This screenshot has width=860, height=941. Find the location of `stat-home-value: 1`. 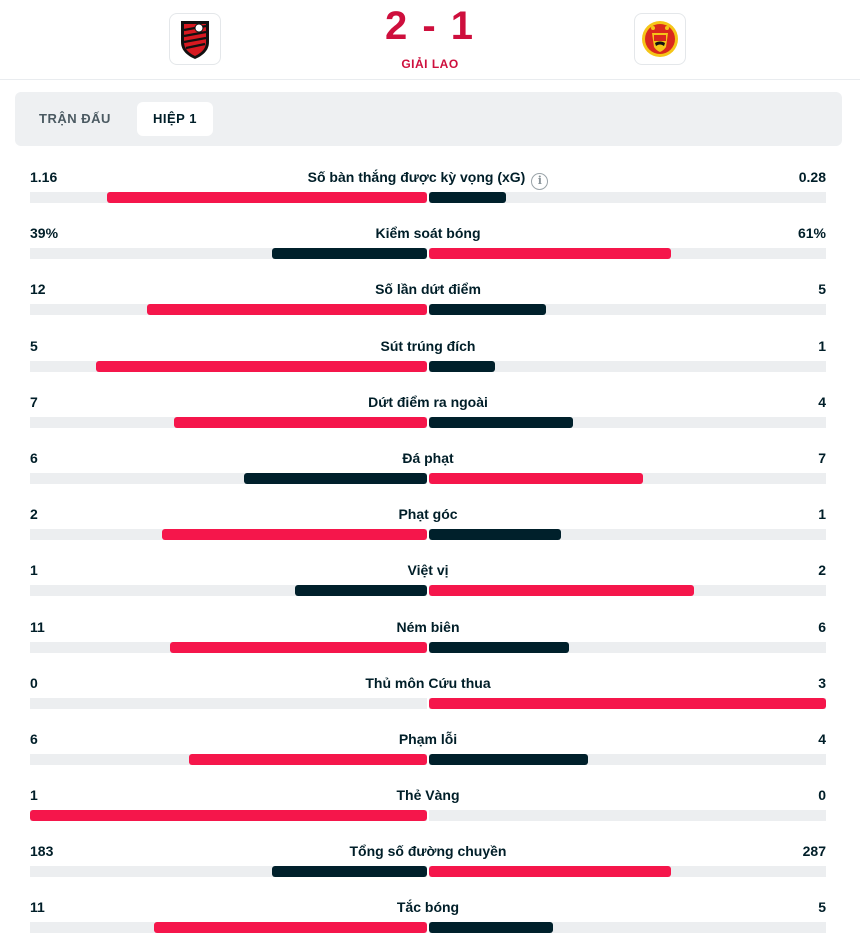

stat-home-value: 1 is located at coordinates (34, 795).